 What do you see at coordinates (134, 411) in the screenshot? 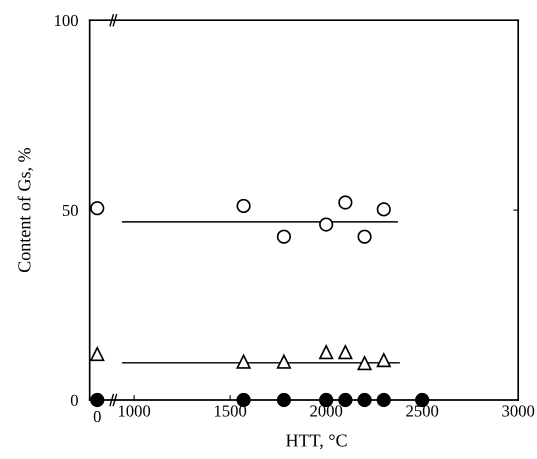
I see `x-tick-label: 1000` at bounding box center [134, 411].